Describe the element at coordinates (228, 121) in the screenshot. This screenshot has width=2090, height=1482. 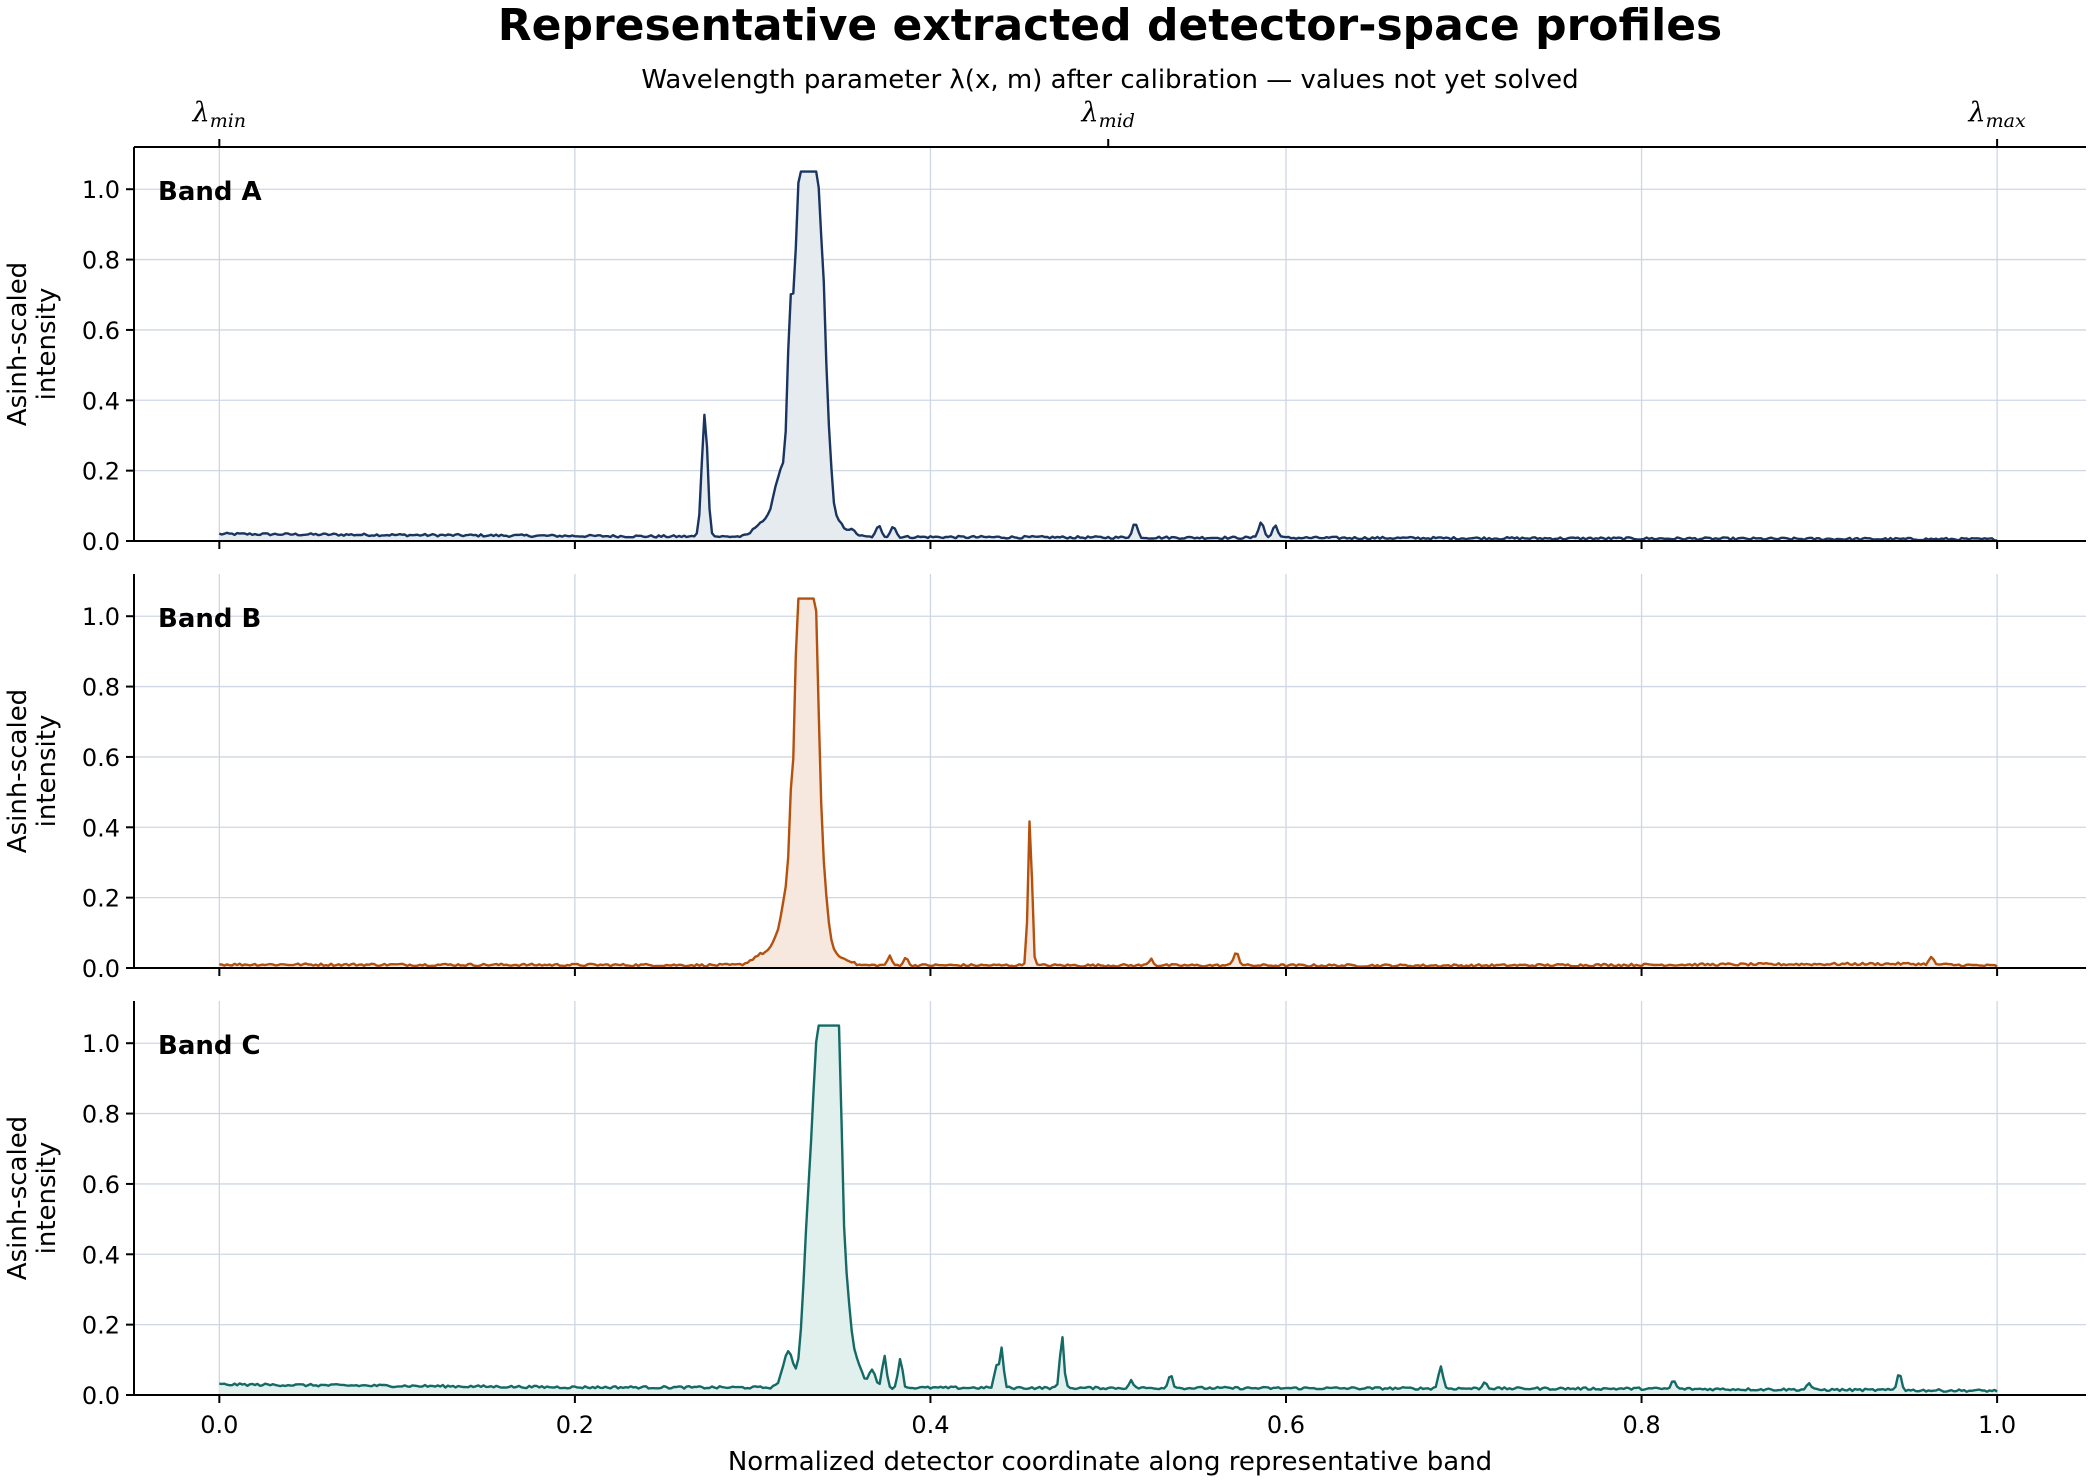
I see `top-tick-subscript: min` at that location.